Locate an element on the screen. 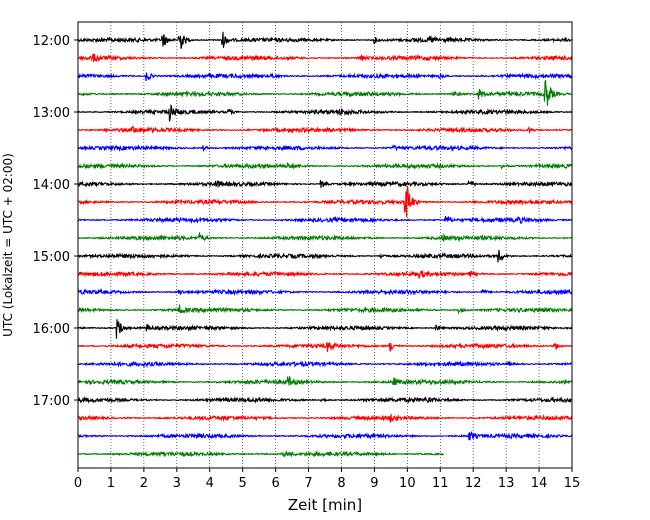  x-tick-label: 7 is located at coordinates (308, 483).